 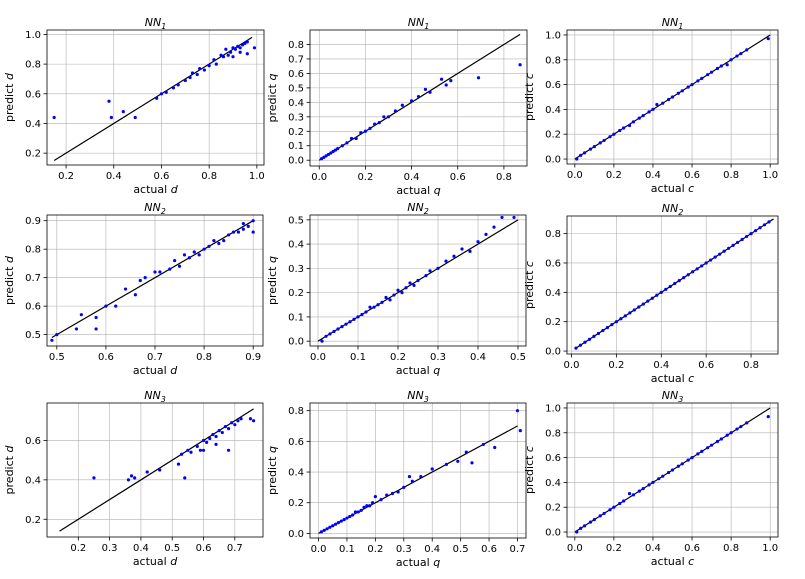 What do you see at coordinates (751, 365) in the screenshot?
I see `x-tick-label: 0.8` at bounding box center [751, 365].